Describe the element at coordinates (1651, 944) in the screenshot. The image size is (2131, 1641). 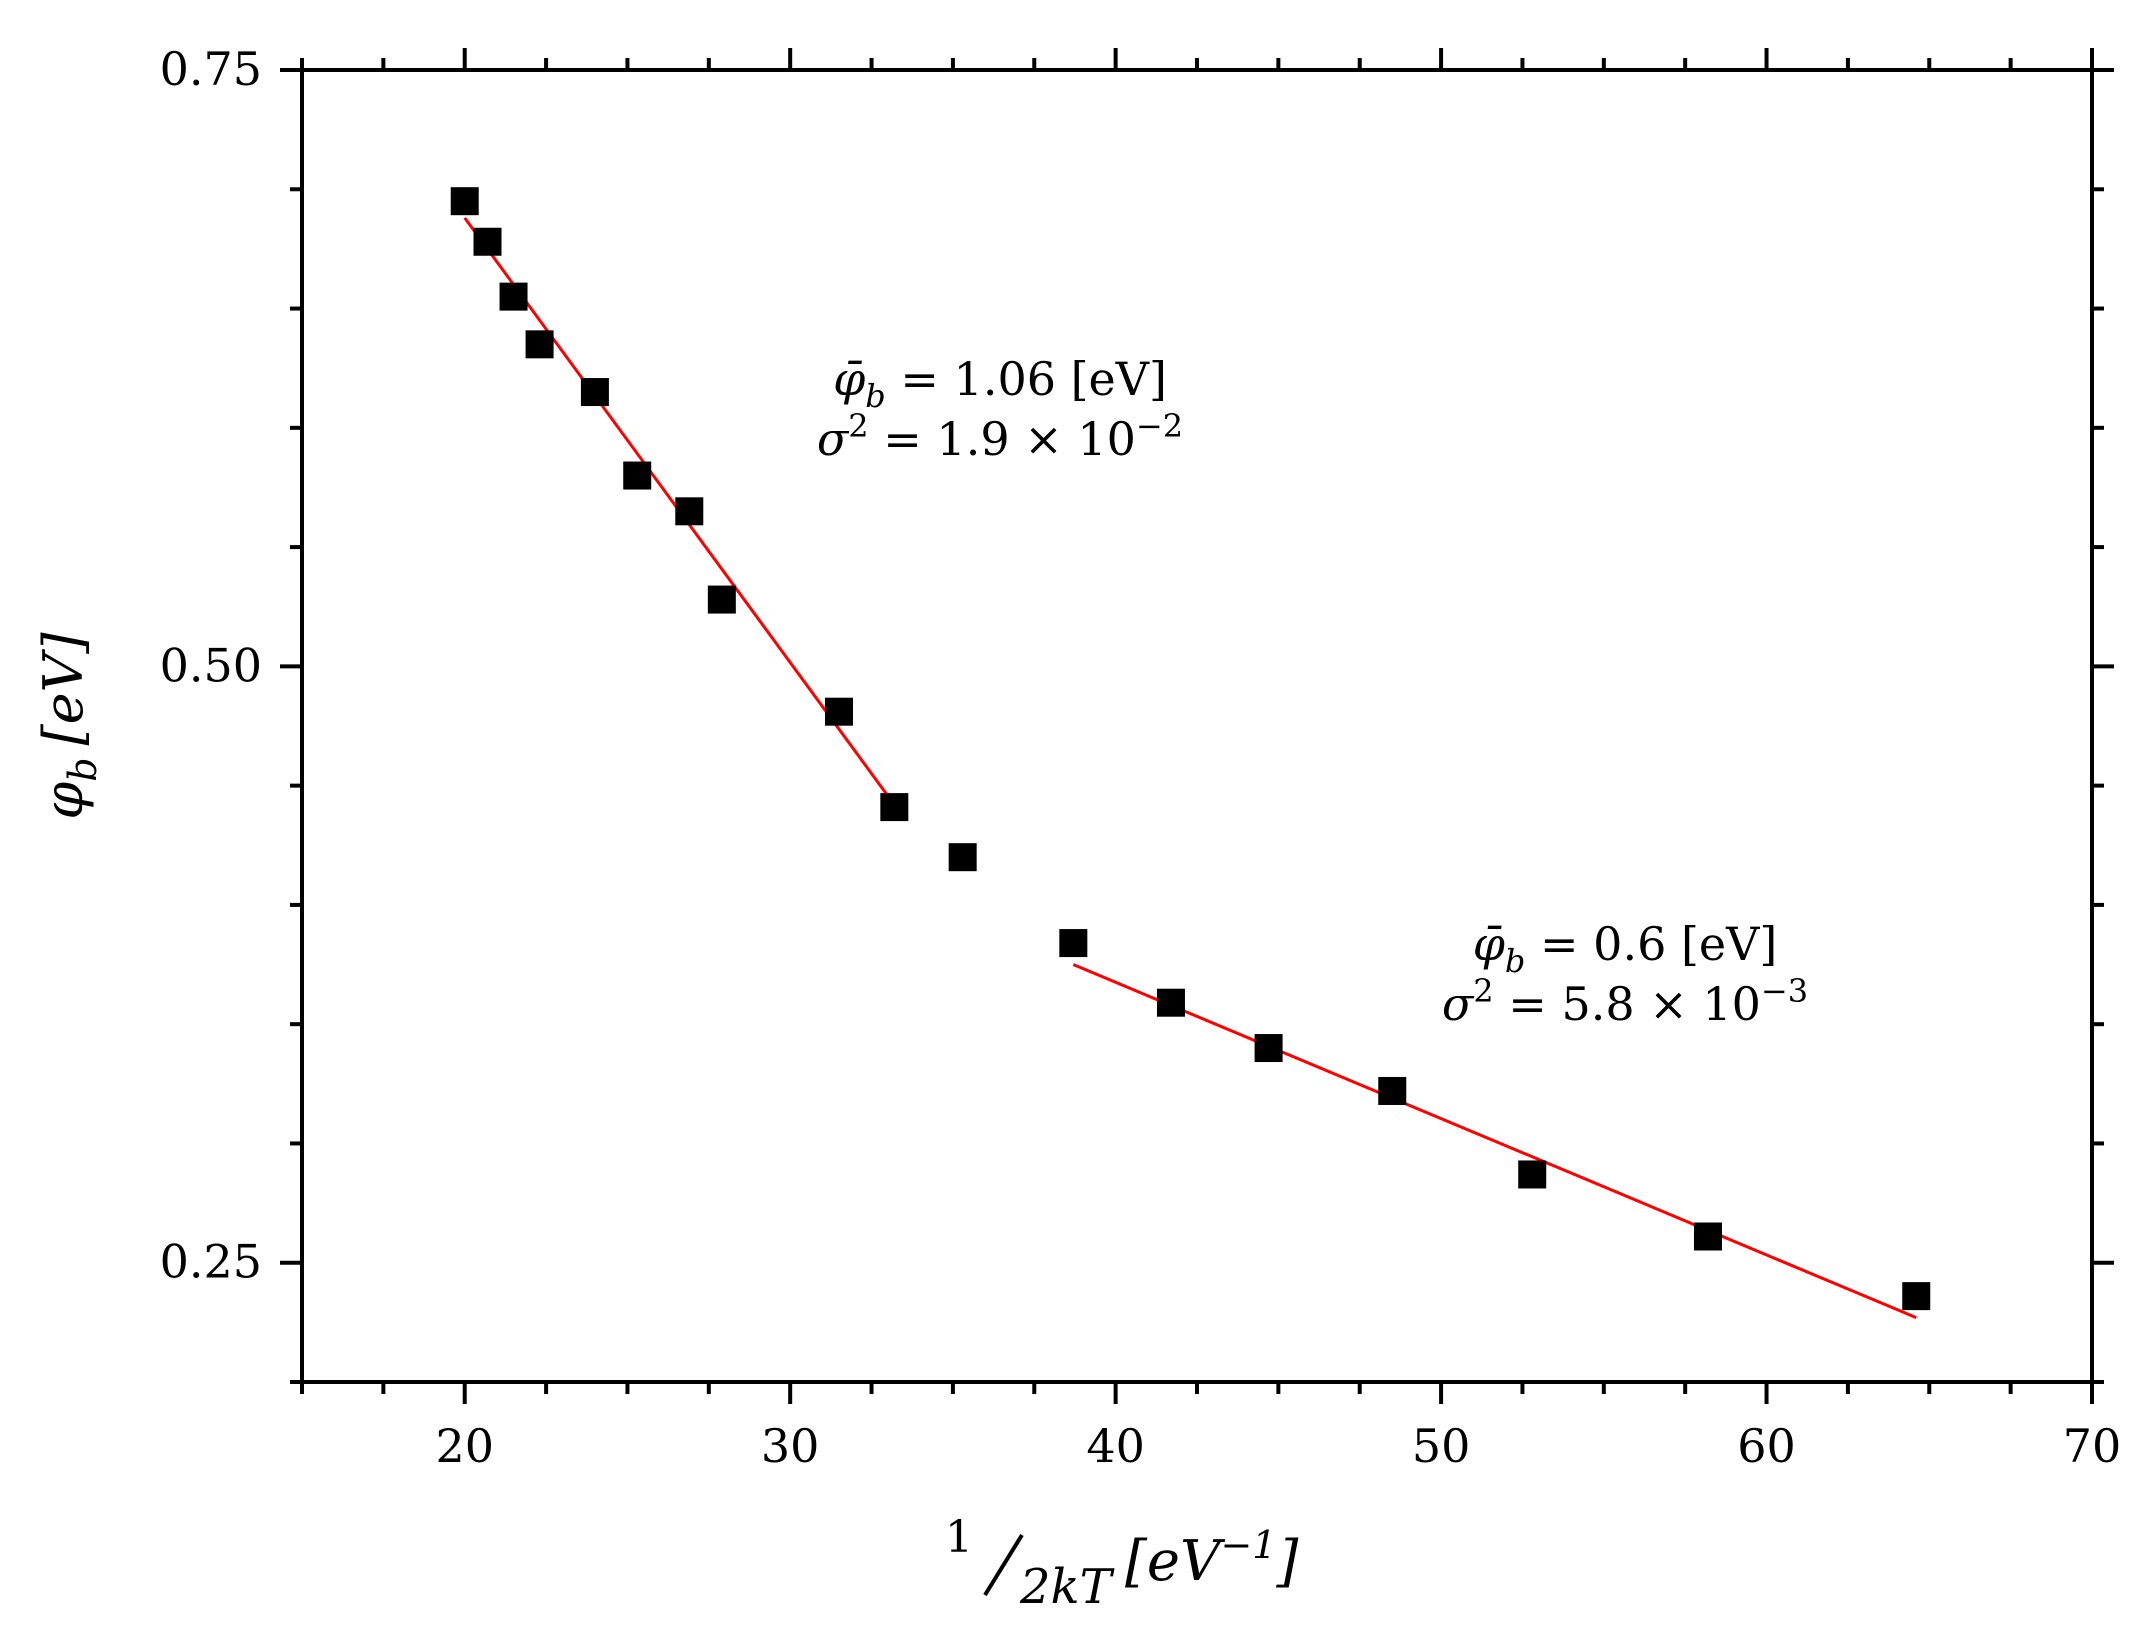
I see `phi-value: = 0.6 [eV]` at that location.